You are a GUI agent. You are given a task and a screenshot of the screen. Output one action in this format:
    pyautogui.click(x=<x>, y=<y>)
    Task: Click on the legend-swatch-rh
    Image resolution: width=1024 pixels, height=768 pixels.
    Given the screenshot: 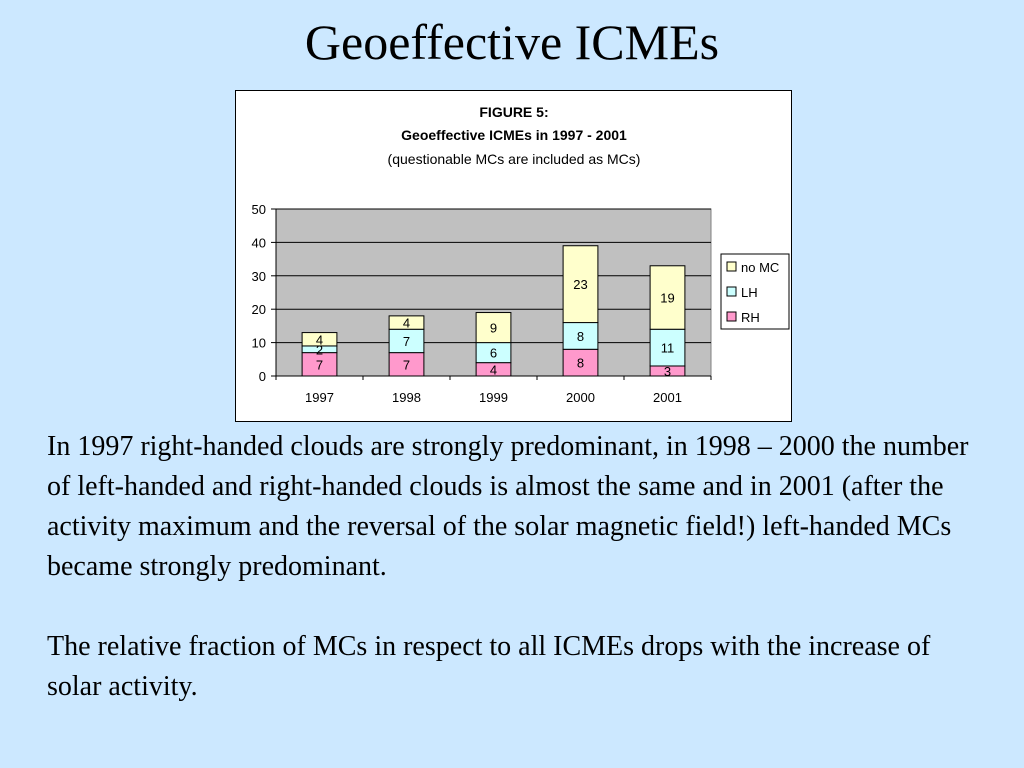 What is the action you would take?
    pyautogui.click(x=731, y=316)
    